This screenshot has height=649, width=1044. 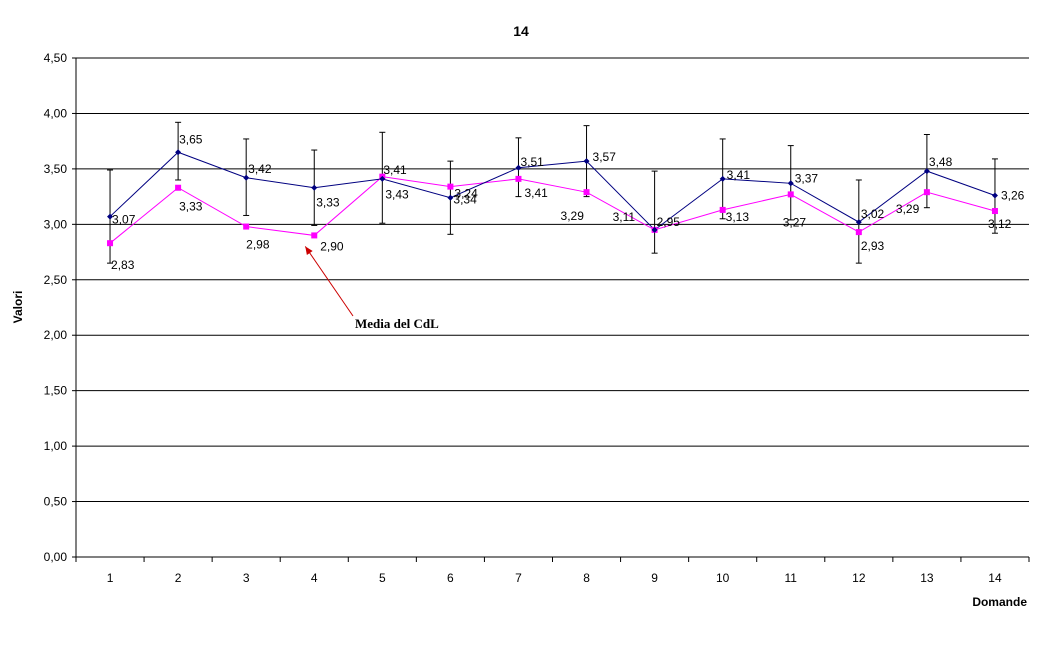 What do you see at coordinates (397, 323) in the screenshot?
I see `annotation-label: Media del CdL` at bounding box center [397, 323].